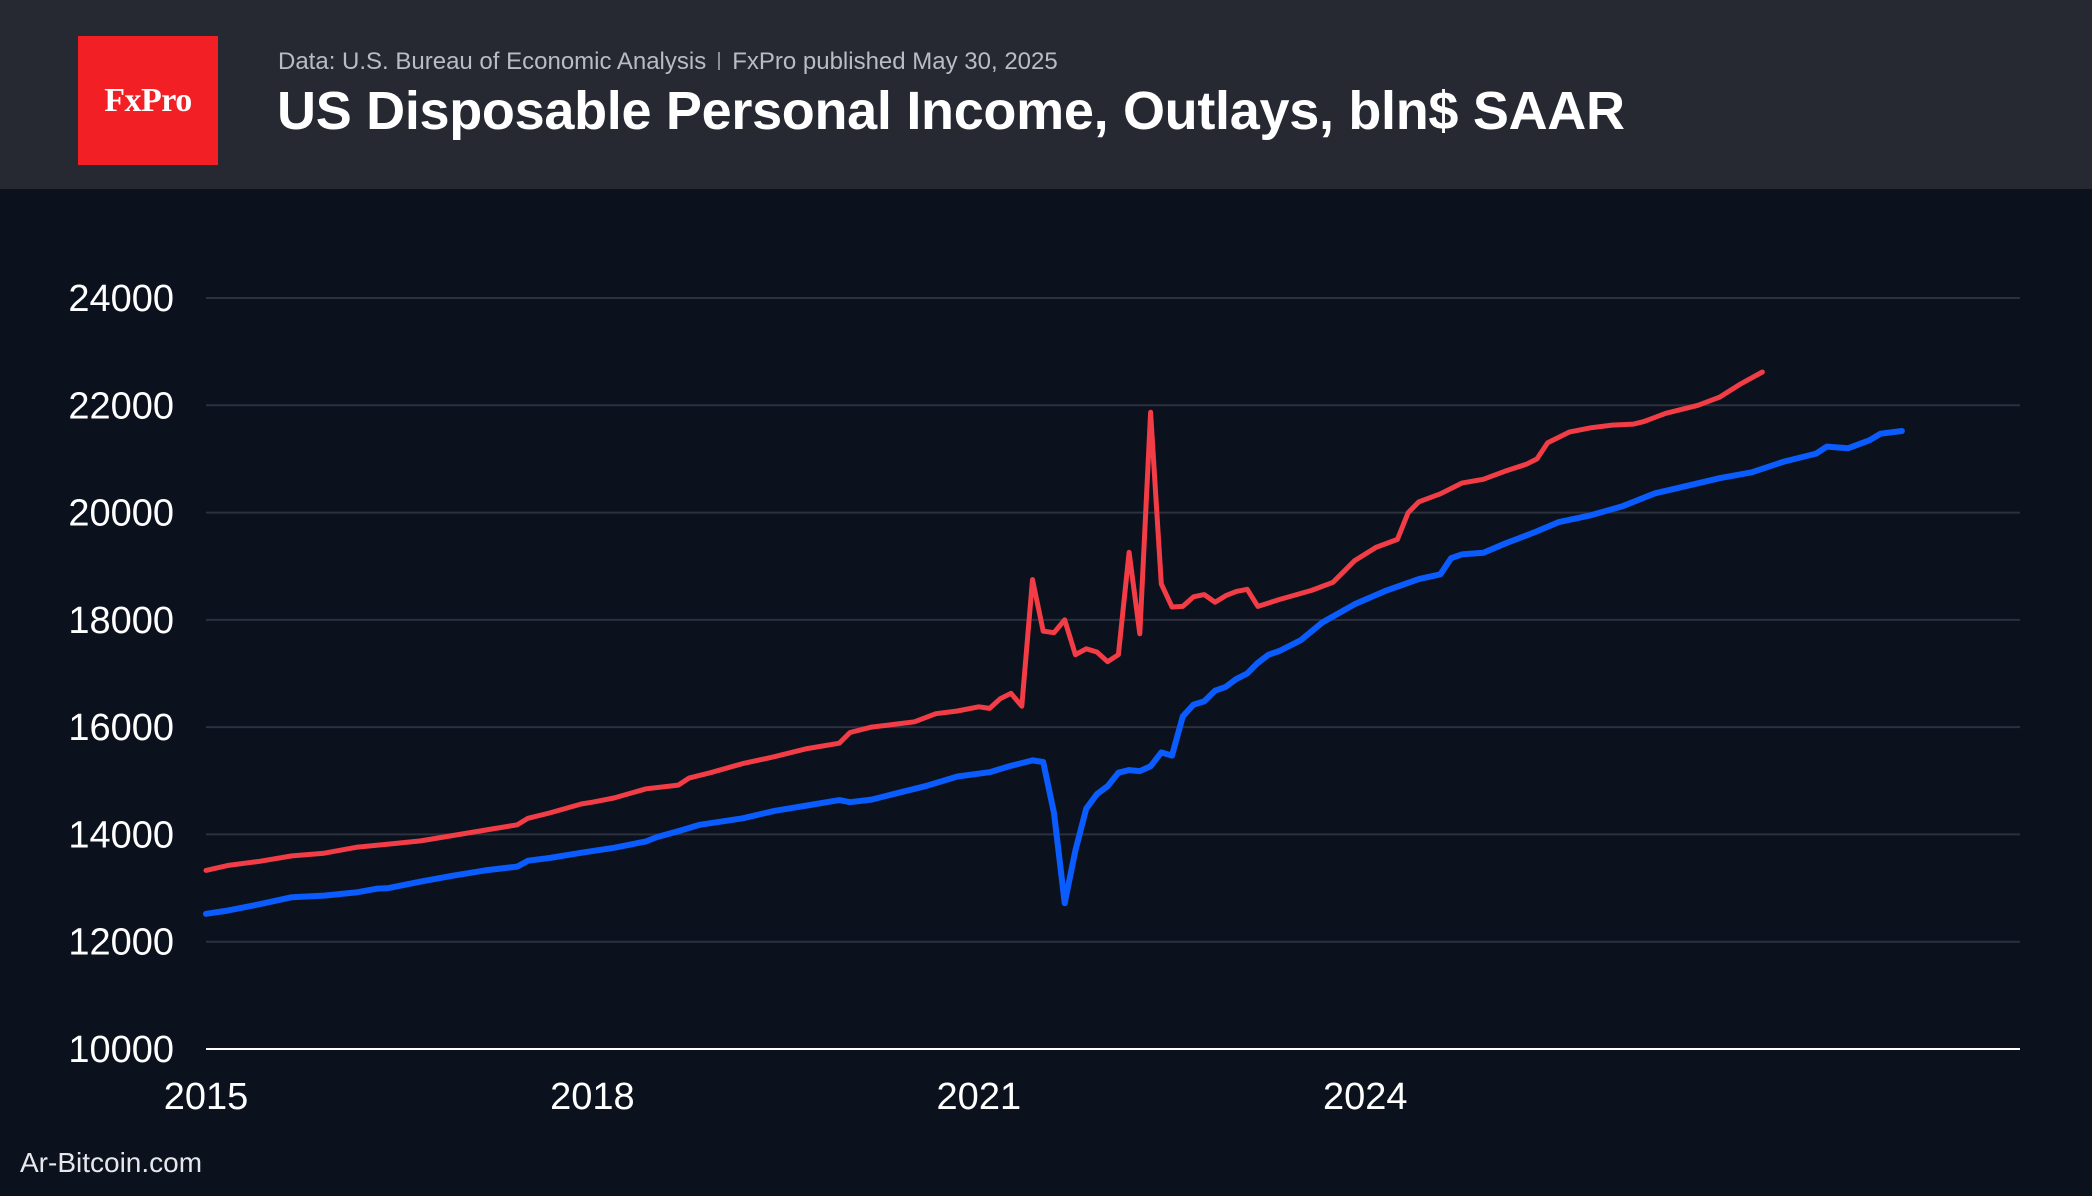  I want to click on x-tick-label: 2021, so click(979, 1097).